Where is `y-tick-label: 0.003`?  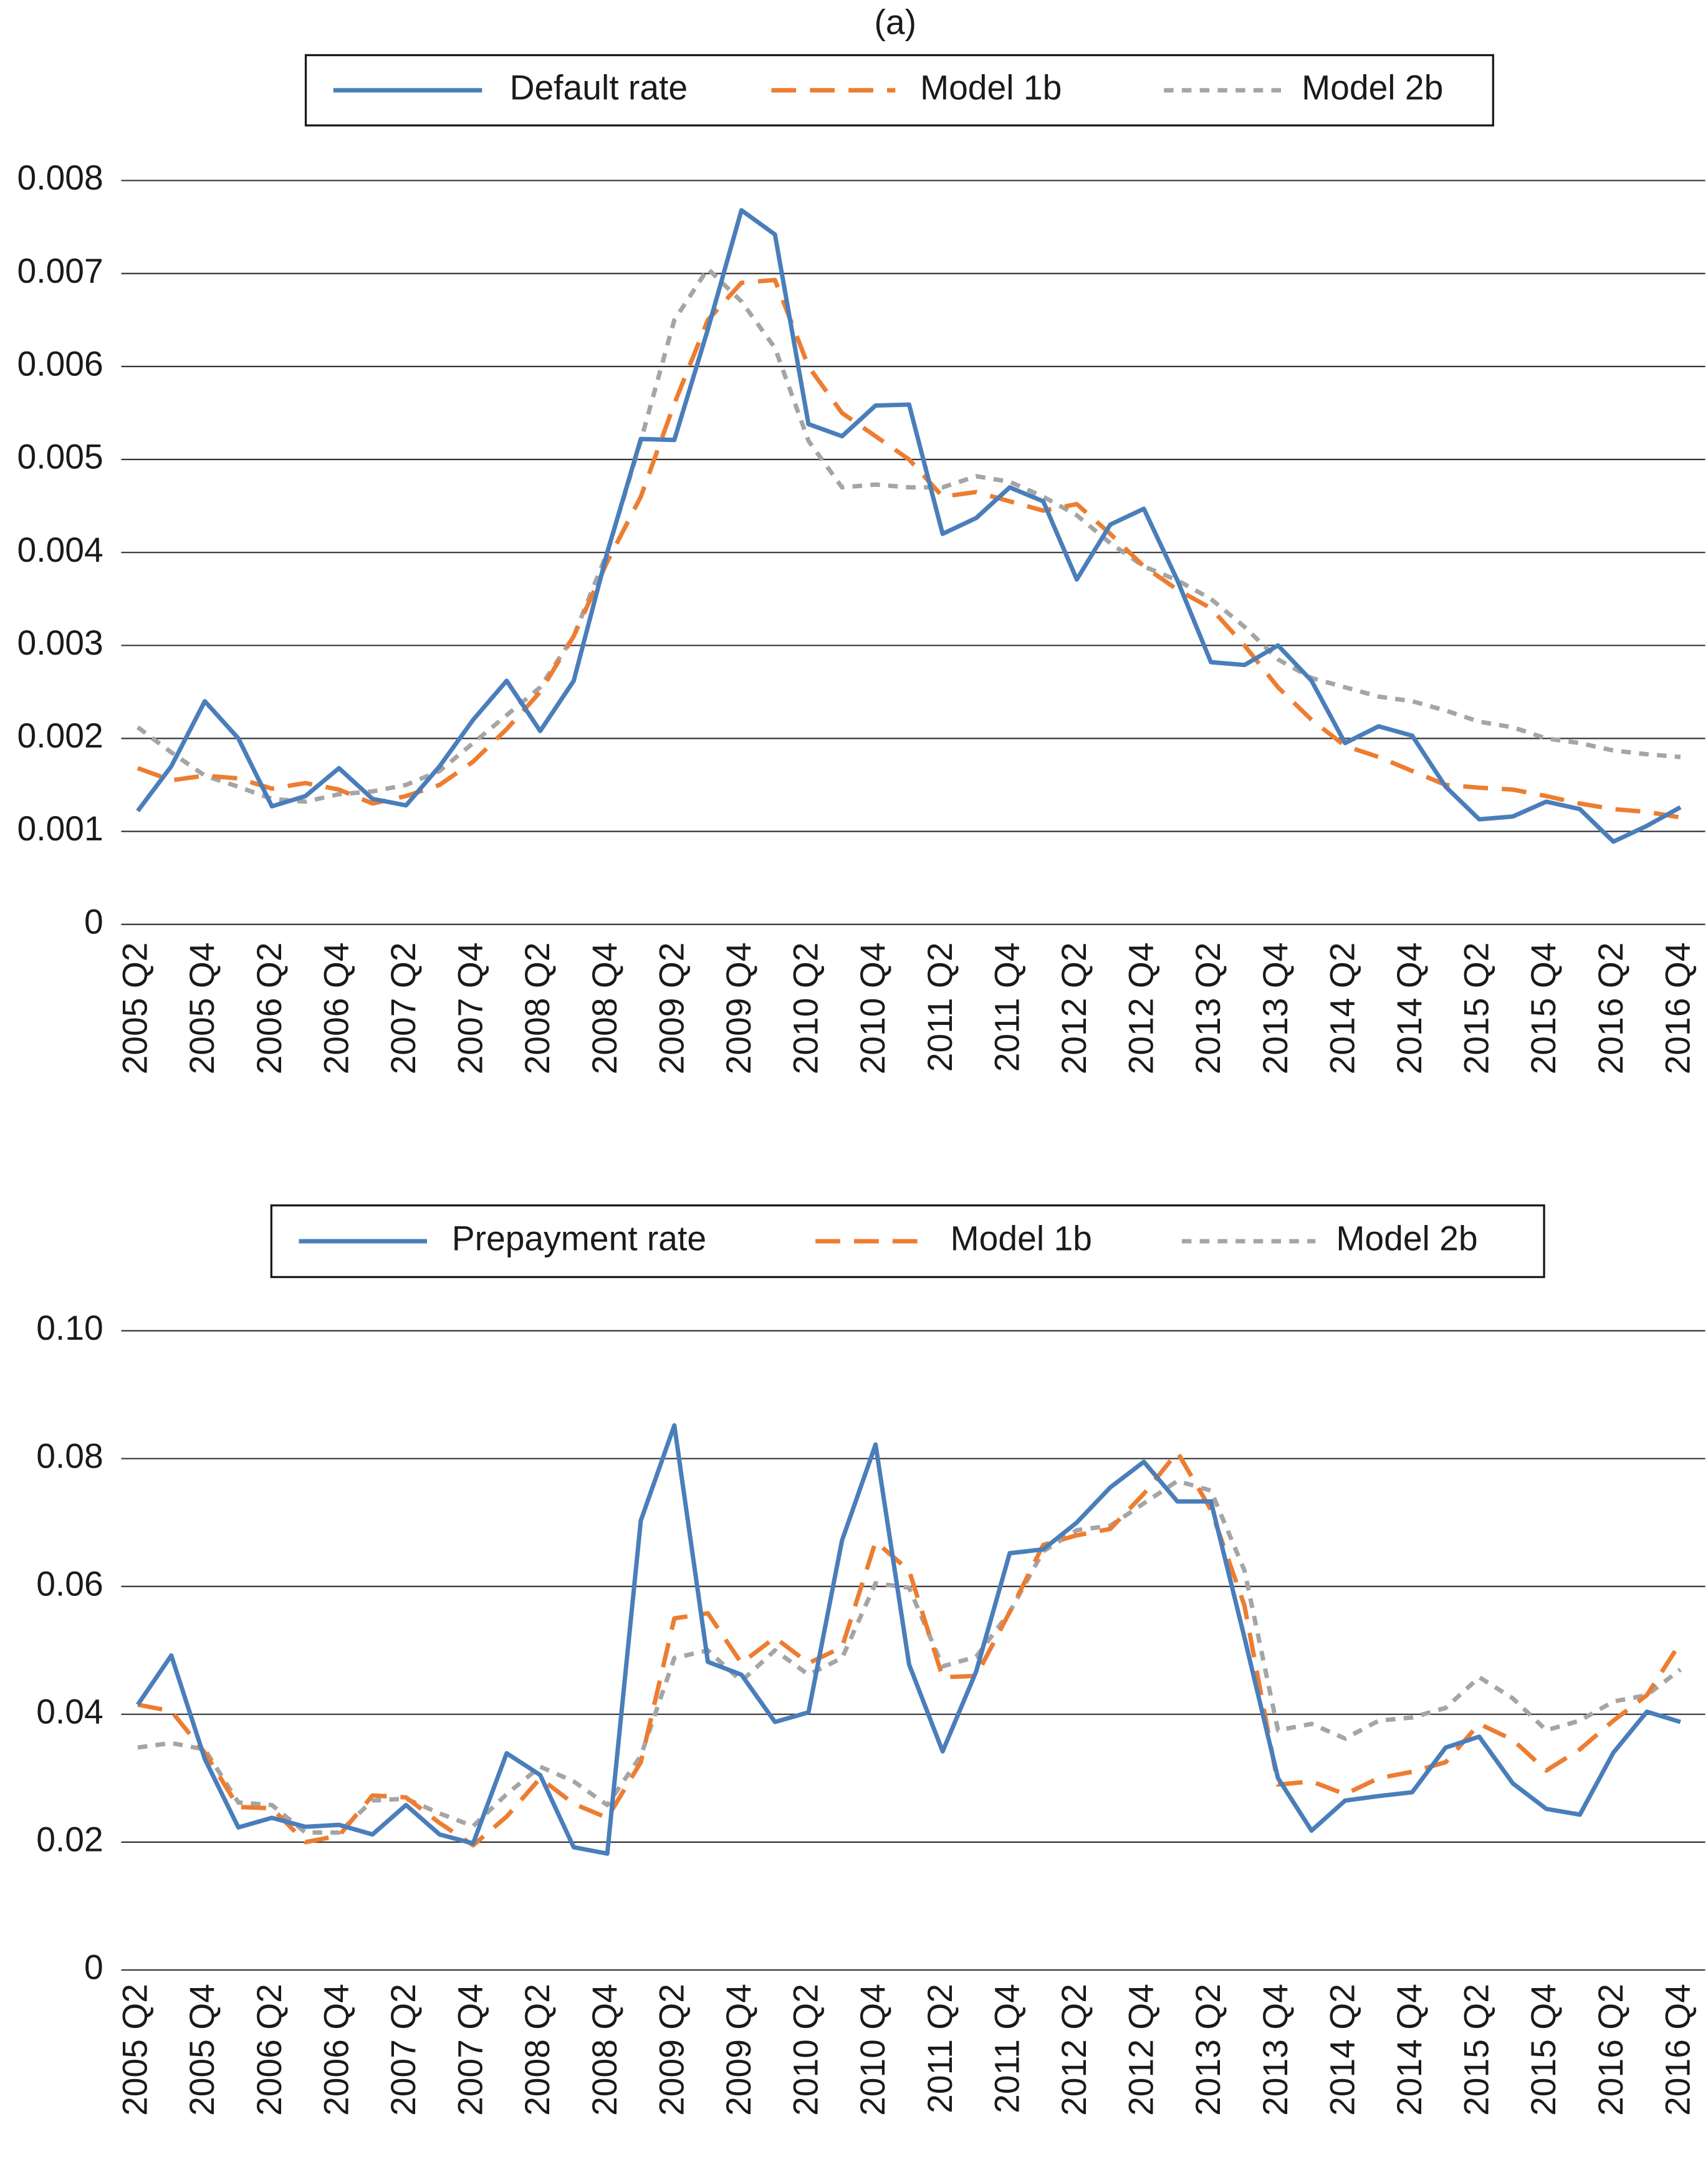 y-tick-label: 0.003 is located at coordinates (60, 642).